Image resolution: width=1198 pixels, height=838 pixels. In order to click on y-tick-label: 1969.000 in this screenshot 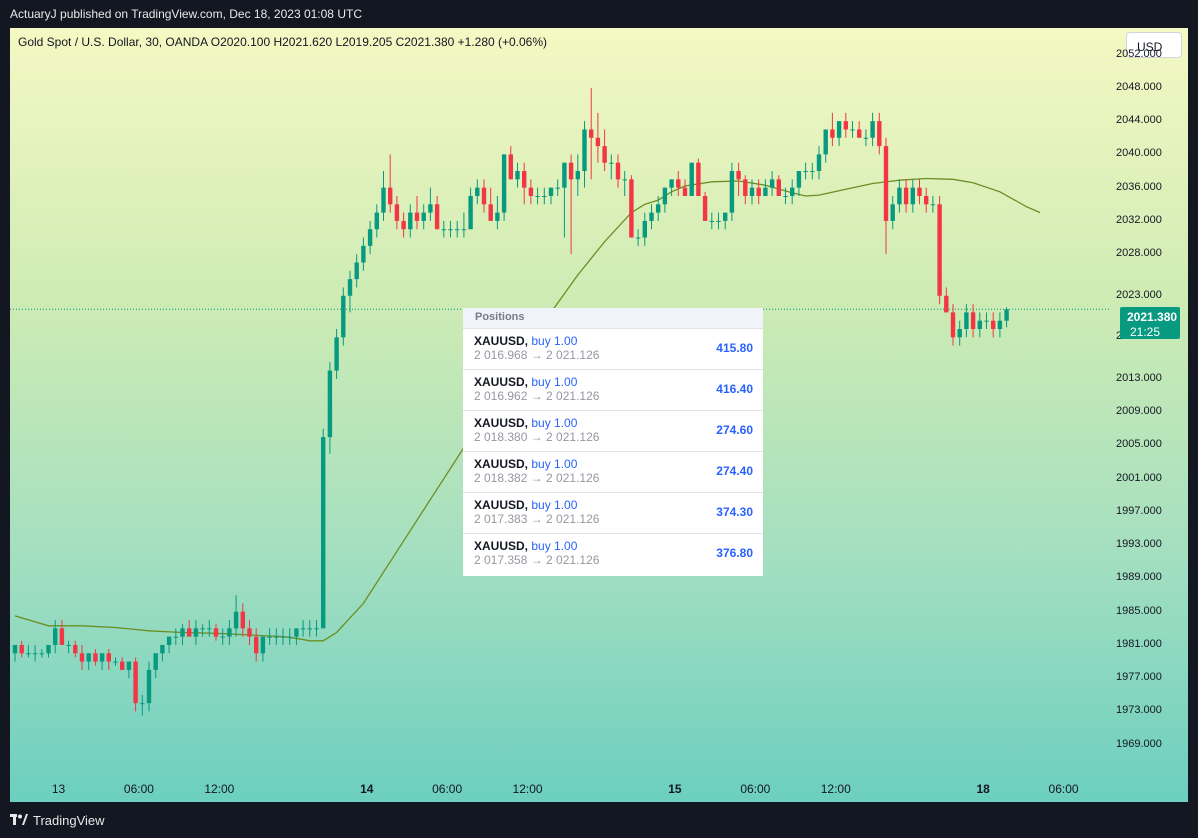, I will do `click(1139, 743)`.